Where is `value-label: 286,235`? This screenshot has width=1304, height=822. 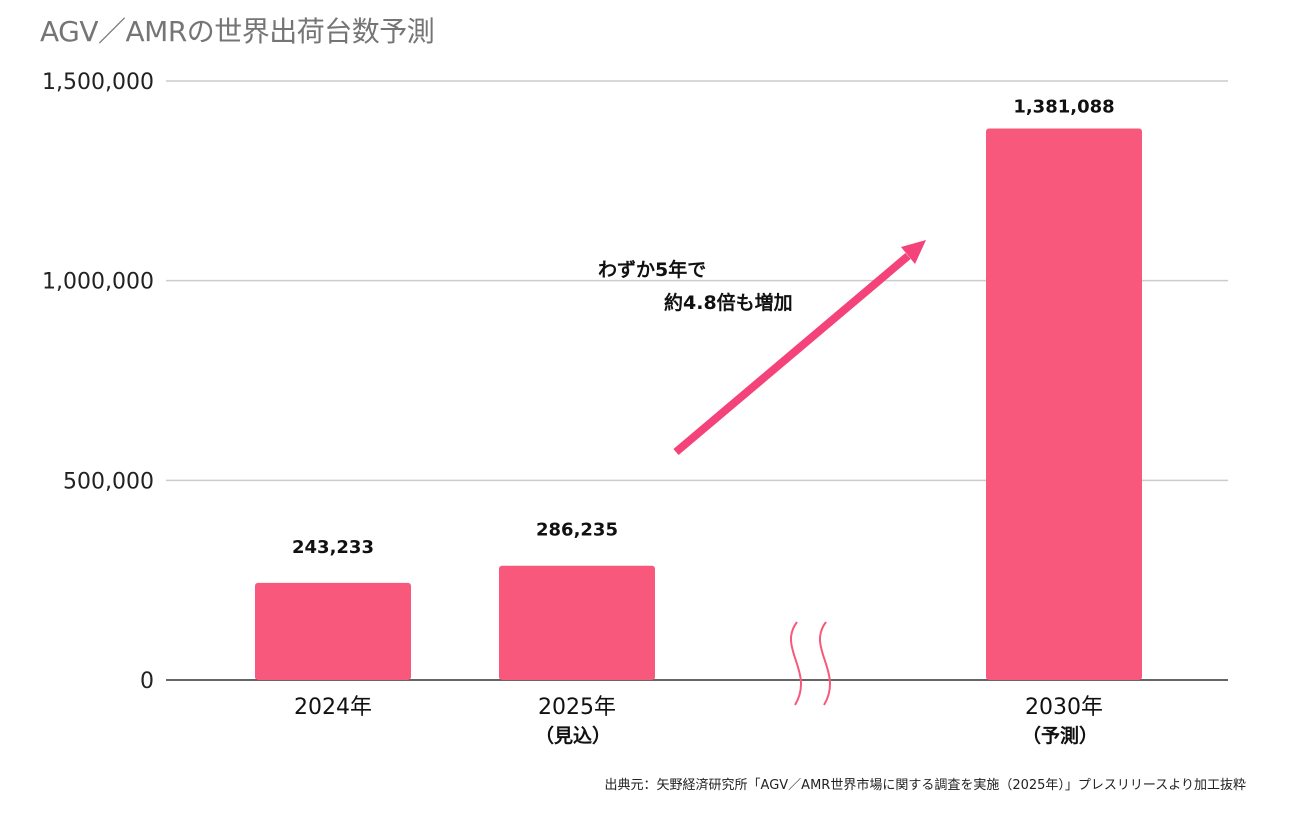 value-label: 286,235 is located at coordinates (577, 530).